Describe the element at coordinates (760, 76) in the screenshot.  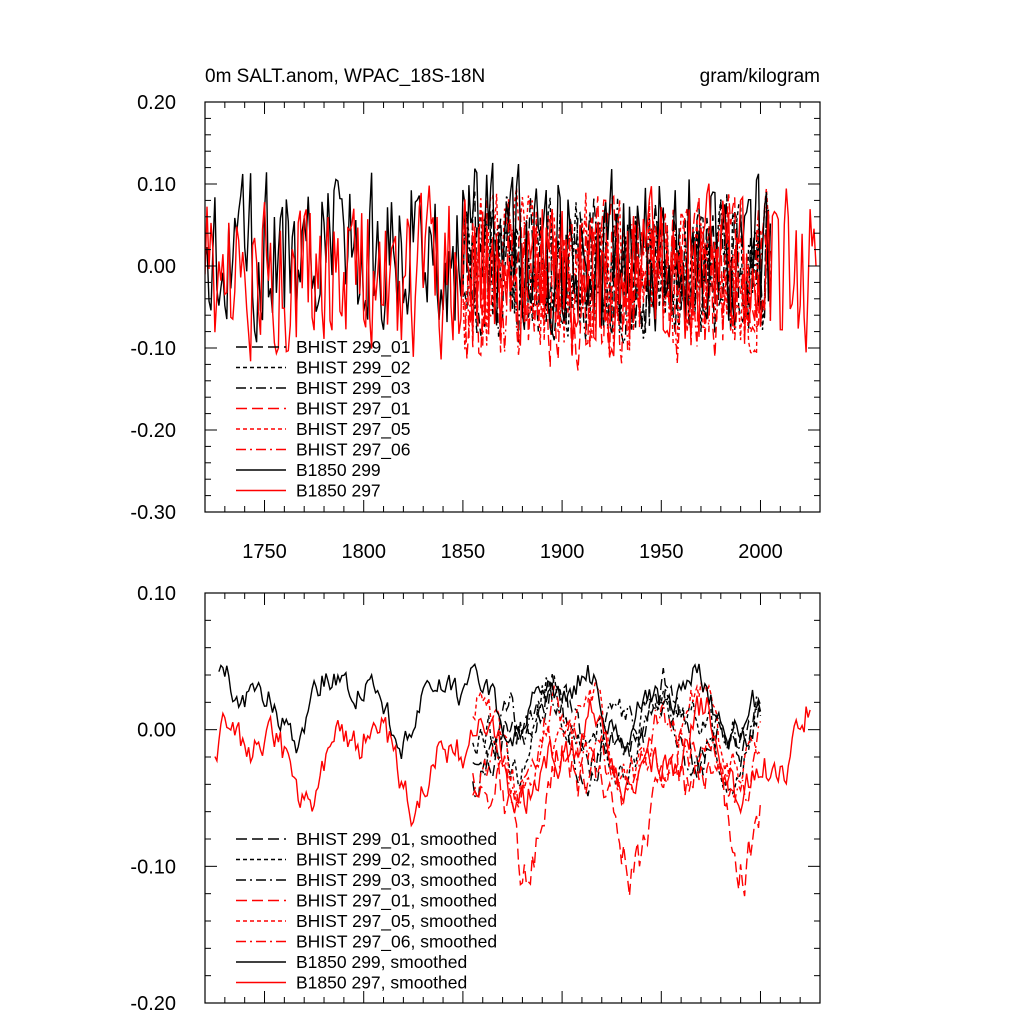
I see `top-chart-units: gram/kilogram` at that location.